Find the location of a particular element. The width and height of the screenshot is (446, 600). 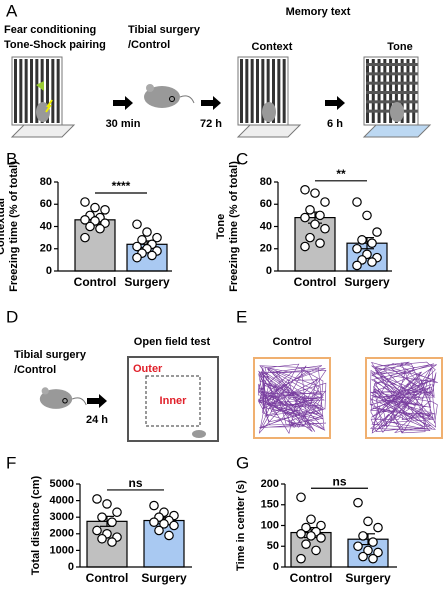

bar is located at coordinates (95, 245).